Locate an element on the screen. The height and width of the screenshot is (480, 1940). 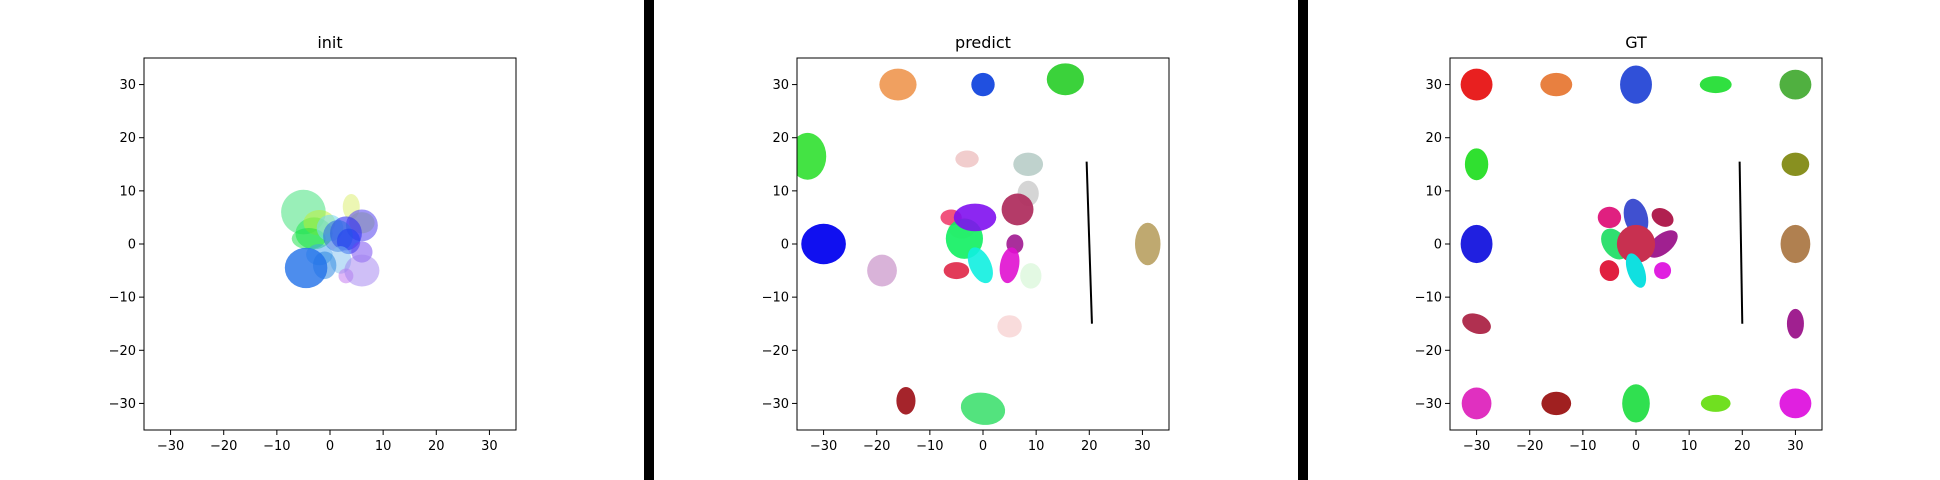
chart-title: init is located at coordinates (329, 42).